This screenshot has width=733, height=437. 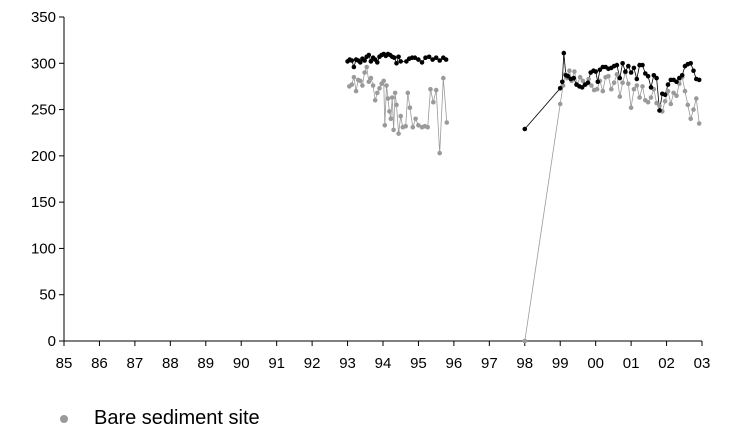 I want to click on x-tick-label: 02, so click(x=666, y=363).